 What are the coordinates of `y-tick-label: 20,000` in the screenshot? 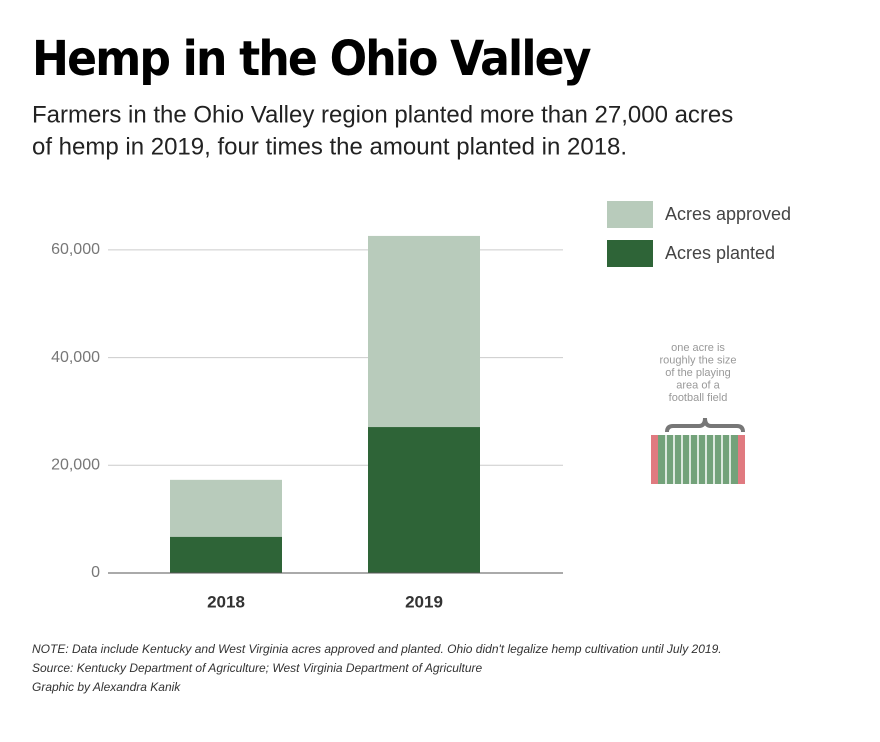 It's located at (75, 465).